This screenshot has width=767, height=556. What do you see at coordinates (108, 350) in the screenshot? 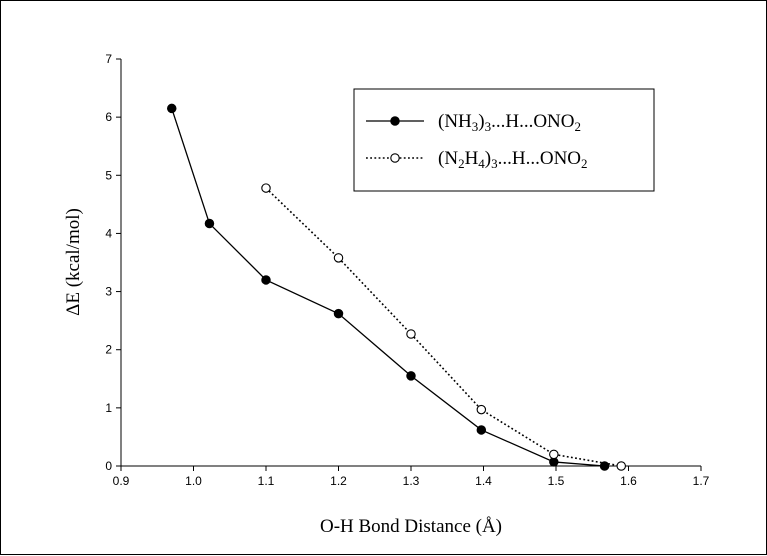
I see `y-tick-label: 2` at bounding box center [108, 350].